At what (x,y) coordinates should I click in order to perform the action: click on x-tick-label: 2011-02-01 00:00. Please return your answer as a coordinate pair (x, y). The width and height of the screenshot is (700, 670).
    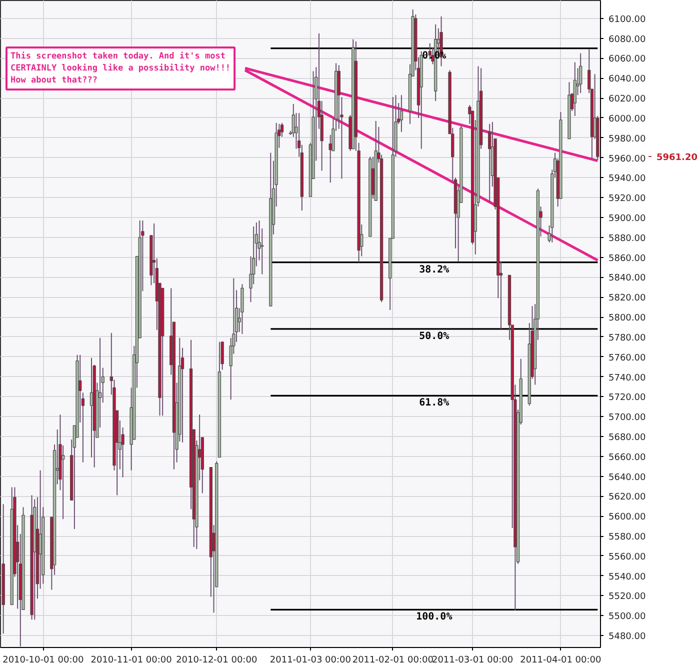
    Looking at the image, I should click on (393, 661).